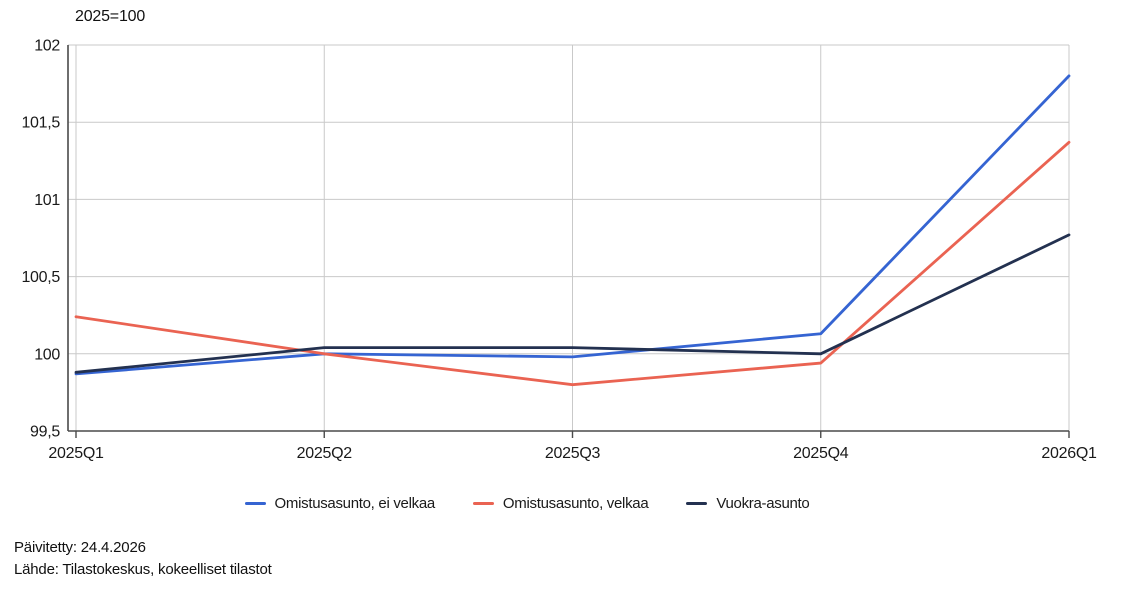 The width and height of the screenshot is (1124, 602). Describe the element at coordinates (325, 453) in the screenshot. I see `x-tick-label: 2025Q2` at that location.